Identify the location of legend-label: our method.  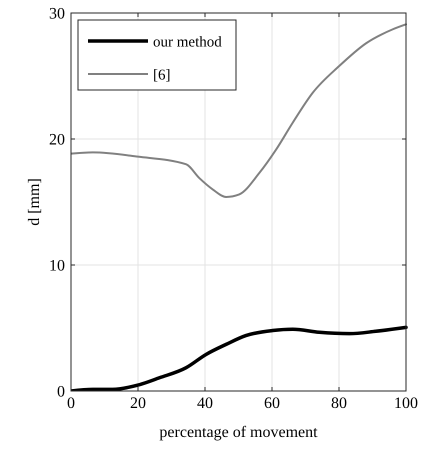
(187, 42).